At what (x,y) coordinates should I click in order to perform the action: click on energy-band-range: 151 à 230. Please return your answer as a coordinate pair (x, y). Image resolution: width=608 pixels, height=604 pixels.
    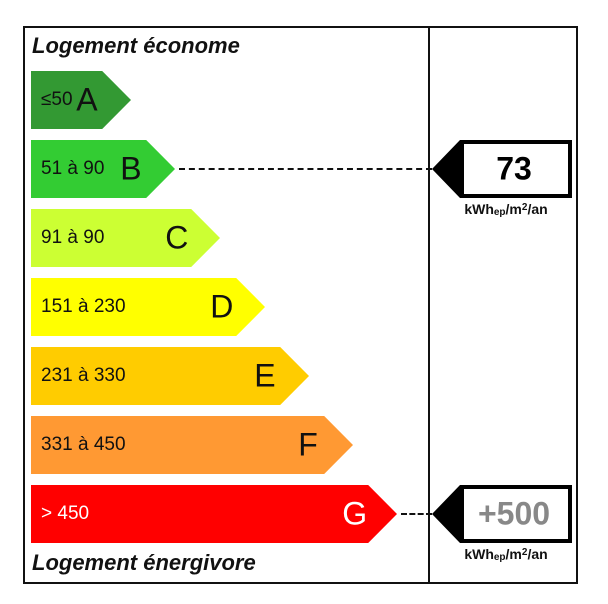
    Looking at the image, I should click on (83, 306).